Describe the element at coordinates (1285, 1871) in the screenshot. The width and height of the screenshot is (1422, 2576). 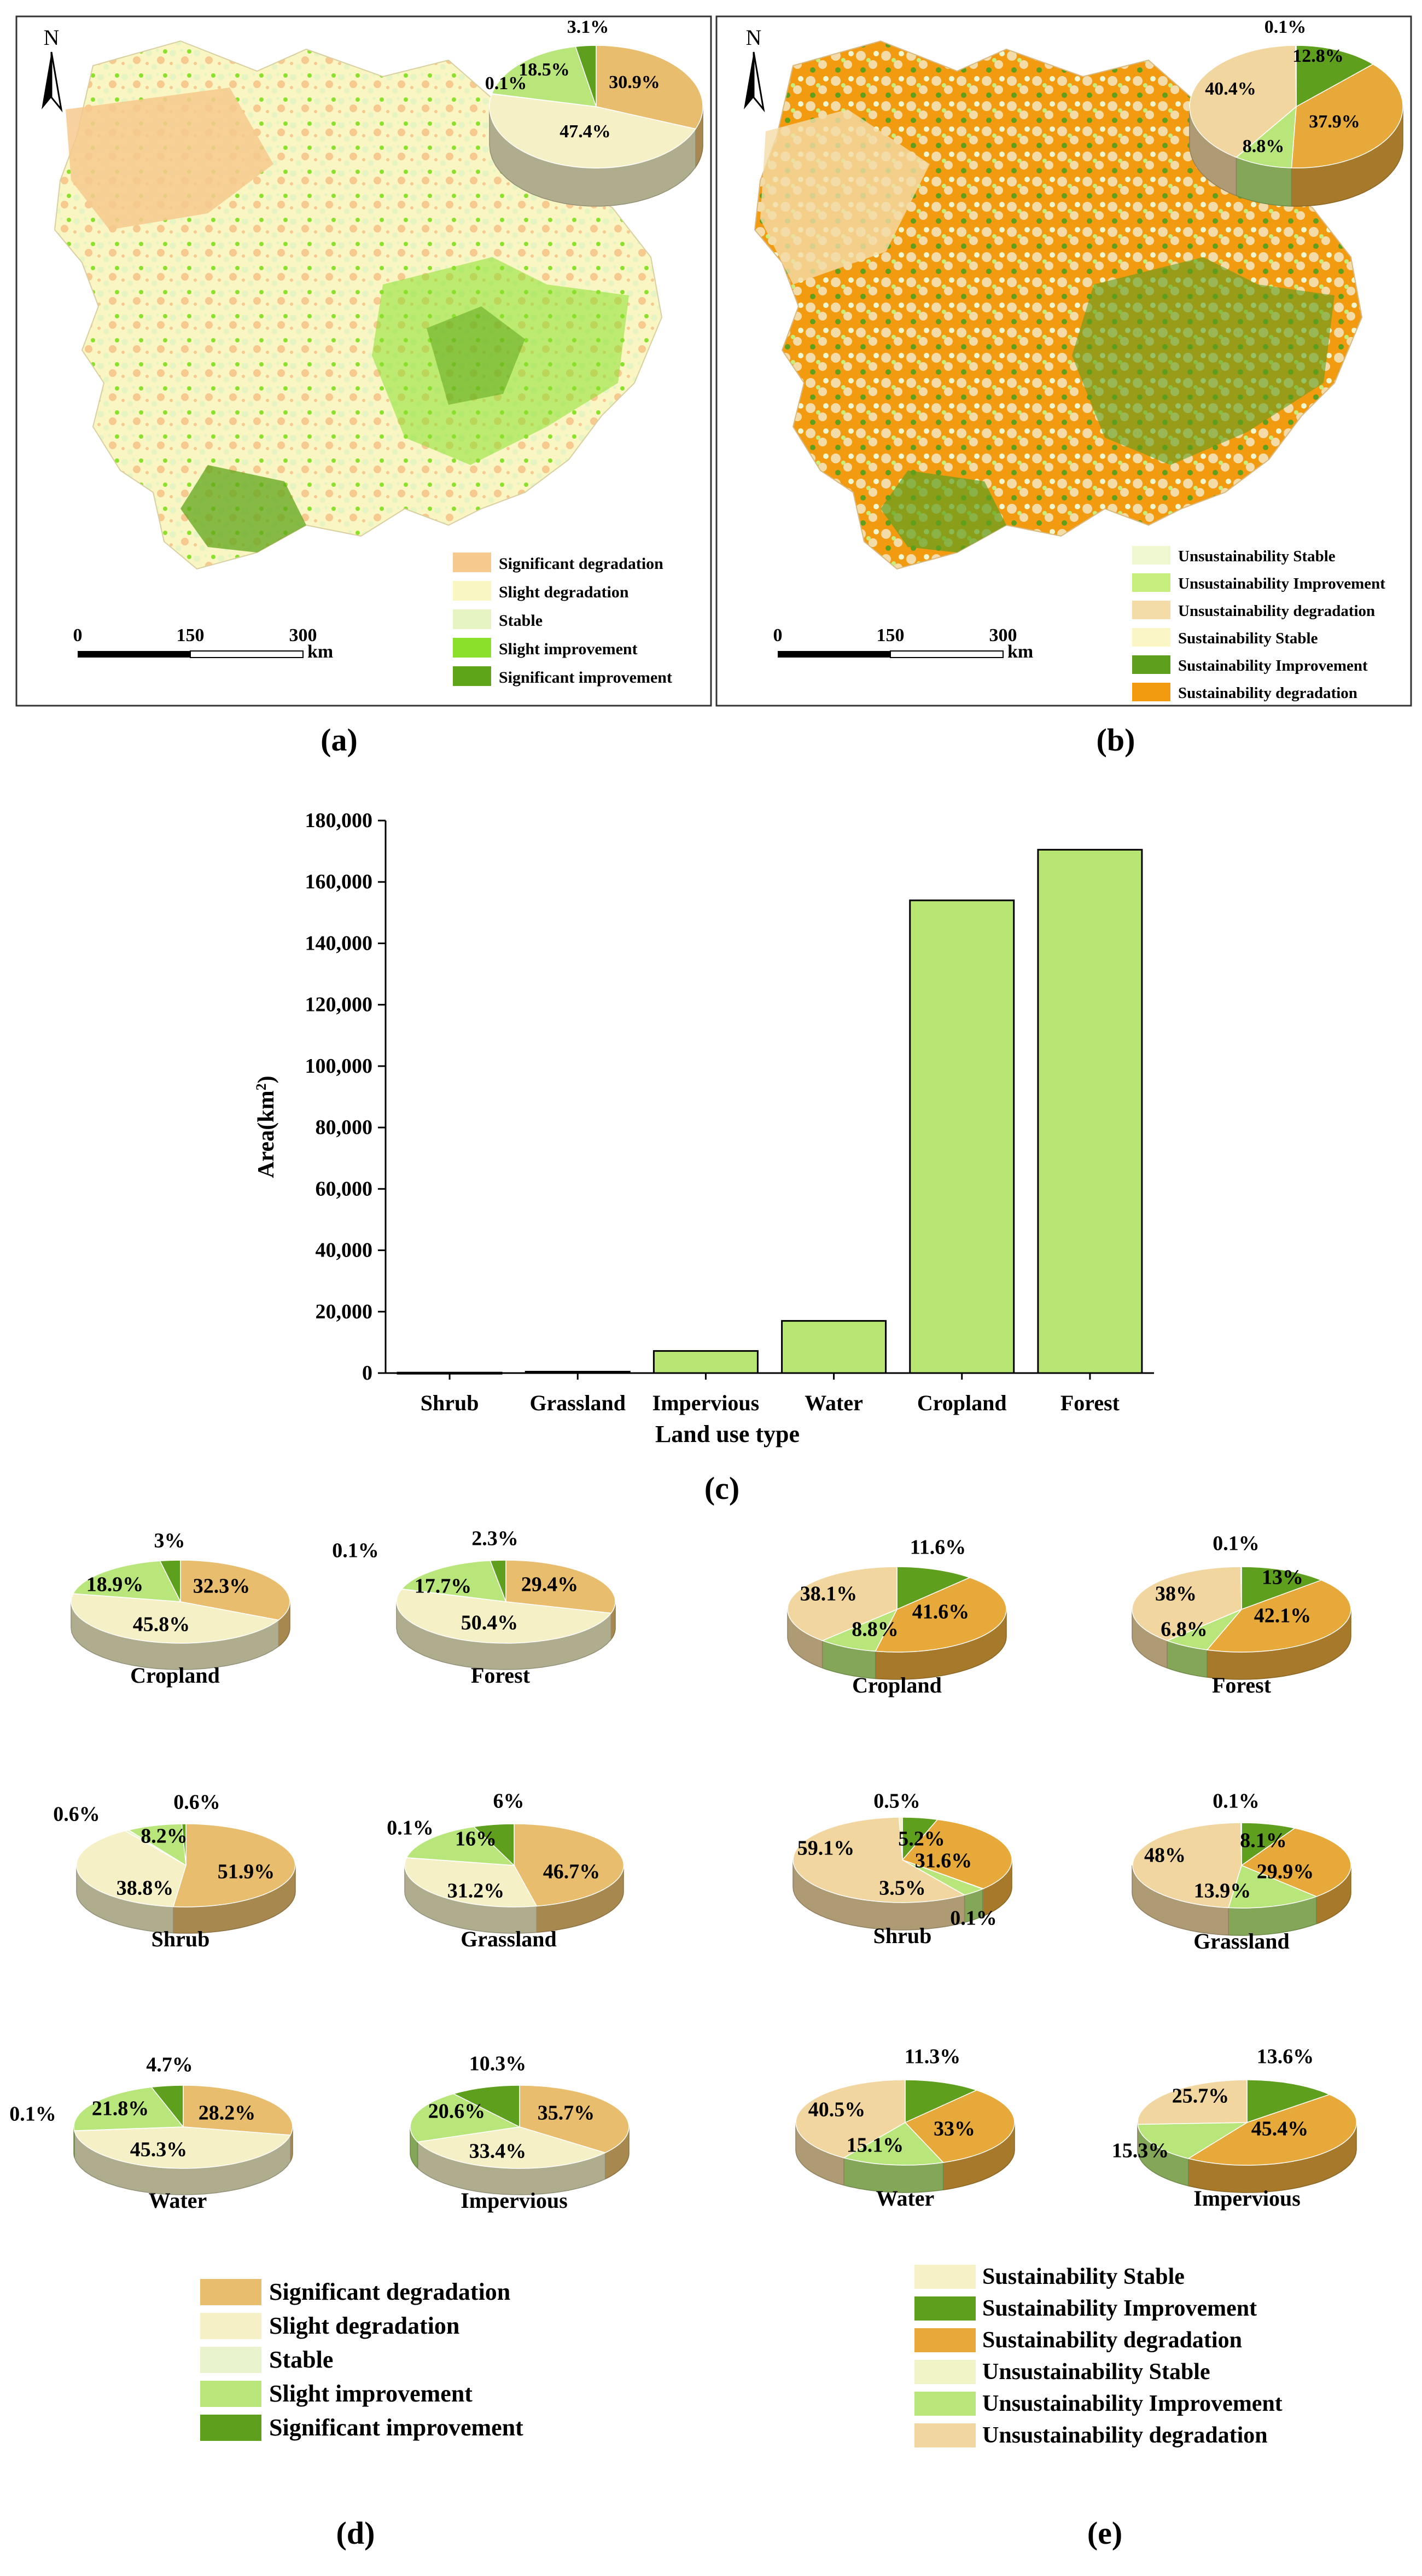
I see `pie-e-grassland-label-1: 29.9%` at that location.